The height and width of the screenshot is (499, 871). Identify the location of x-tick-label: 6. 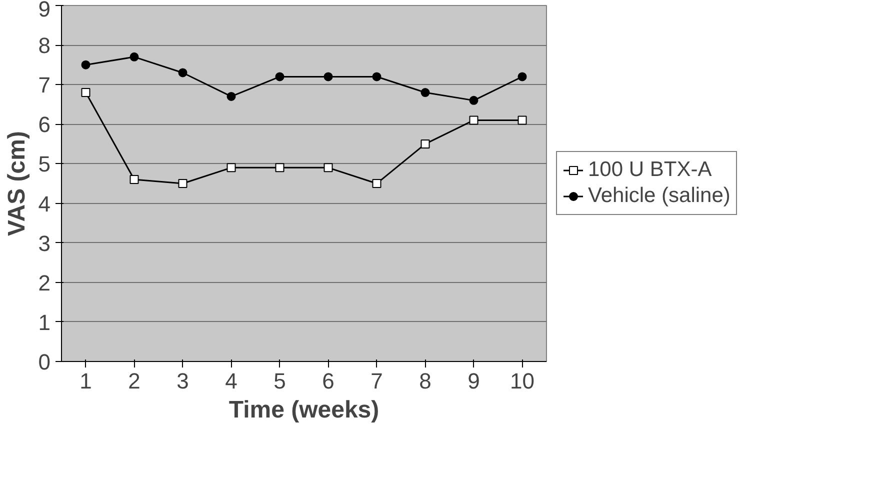
(328, 381).